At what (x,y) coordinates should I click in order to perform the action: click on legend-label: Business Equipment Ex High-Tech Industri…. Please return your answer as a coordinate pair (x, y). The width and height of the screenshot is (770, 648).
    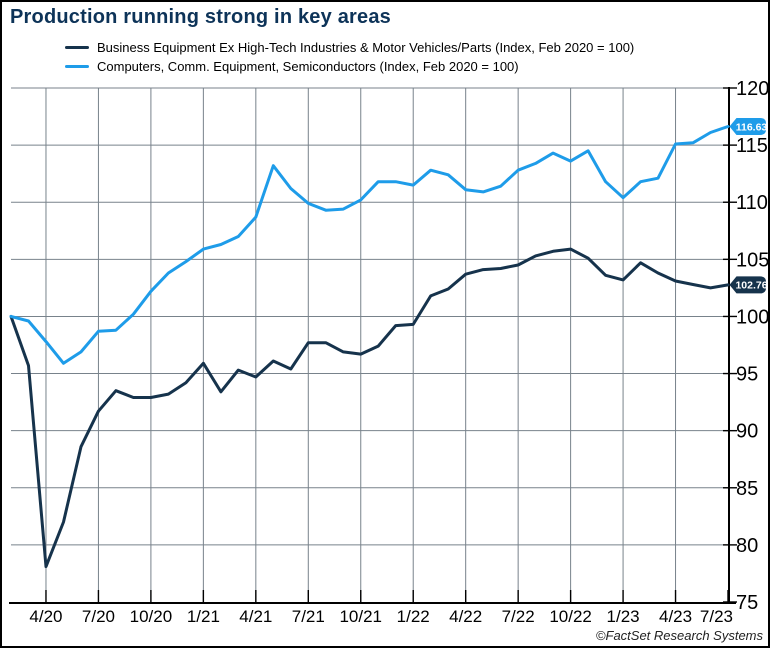
    Looking at the image, I should click on (366, 47).